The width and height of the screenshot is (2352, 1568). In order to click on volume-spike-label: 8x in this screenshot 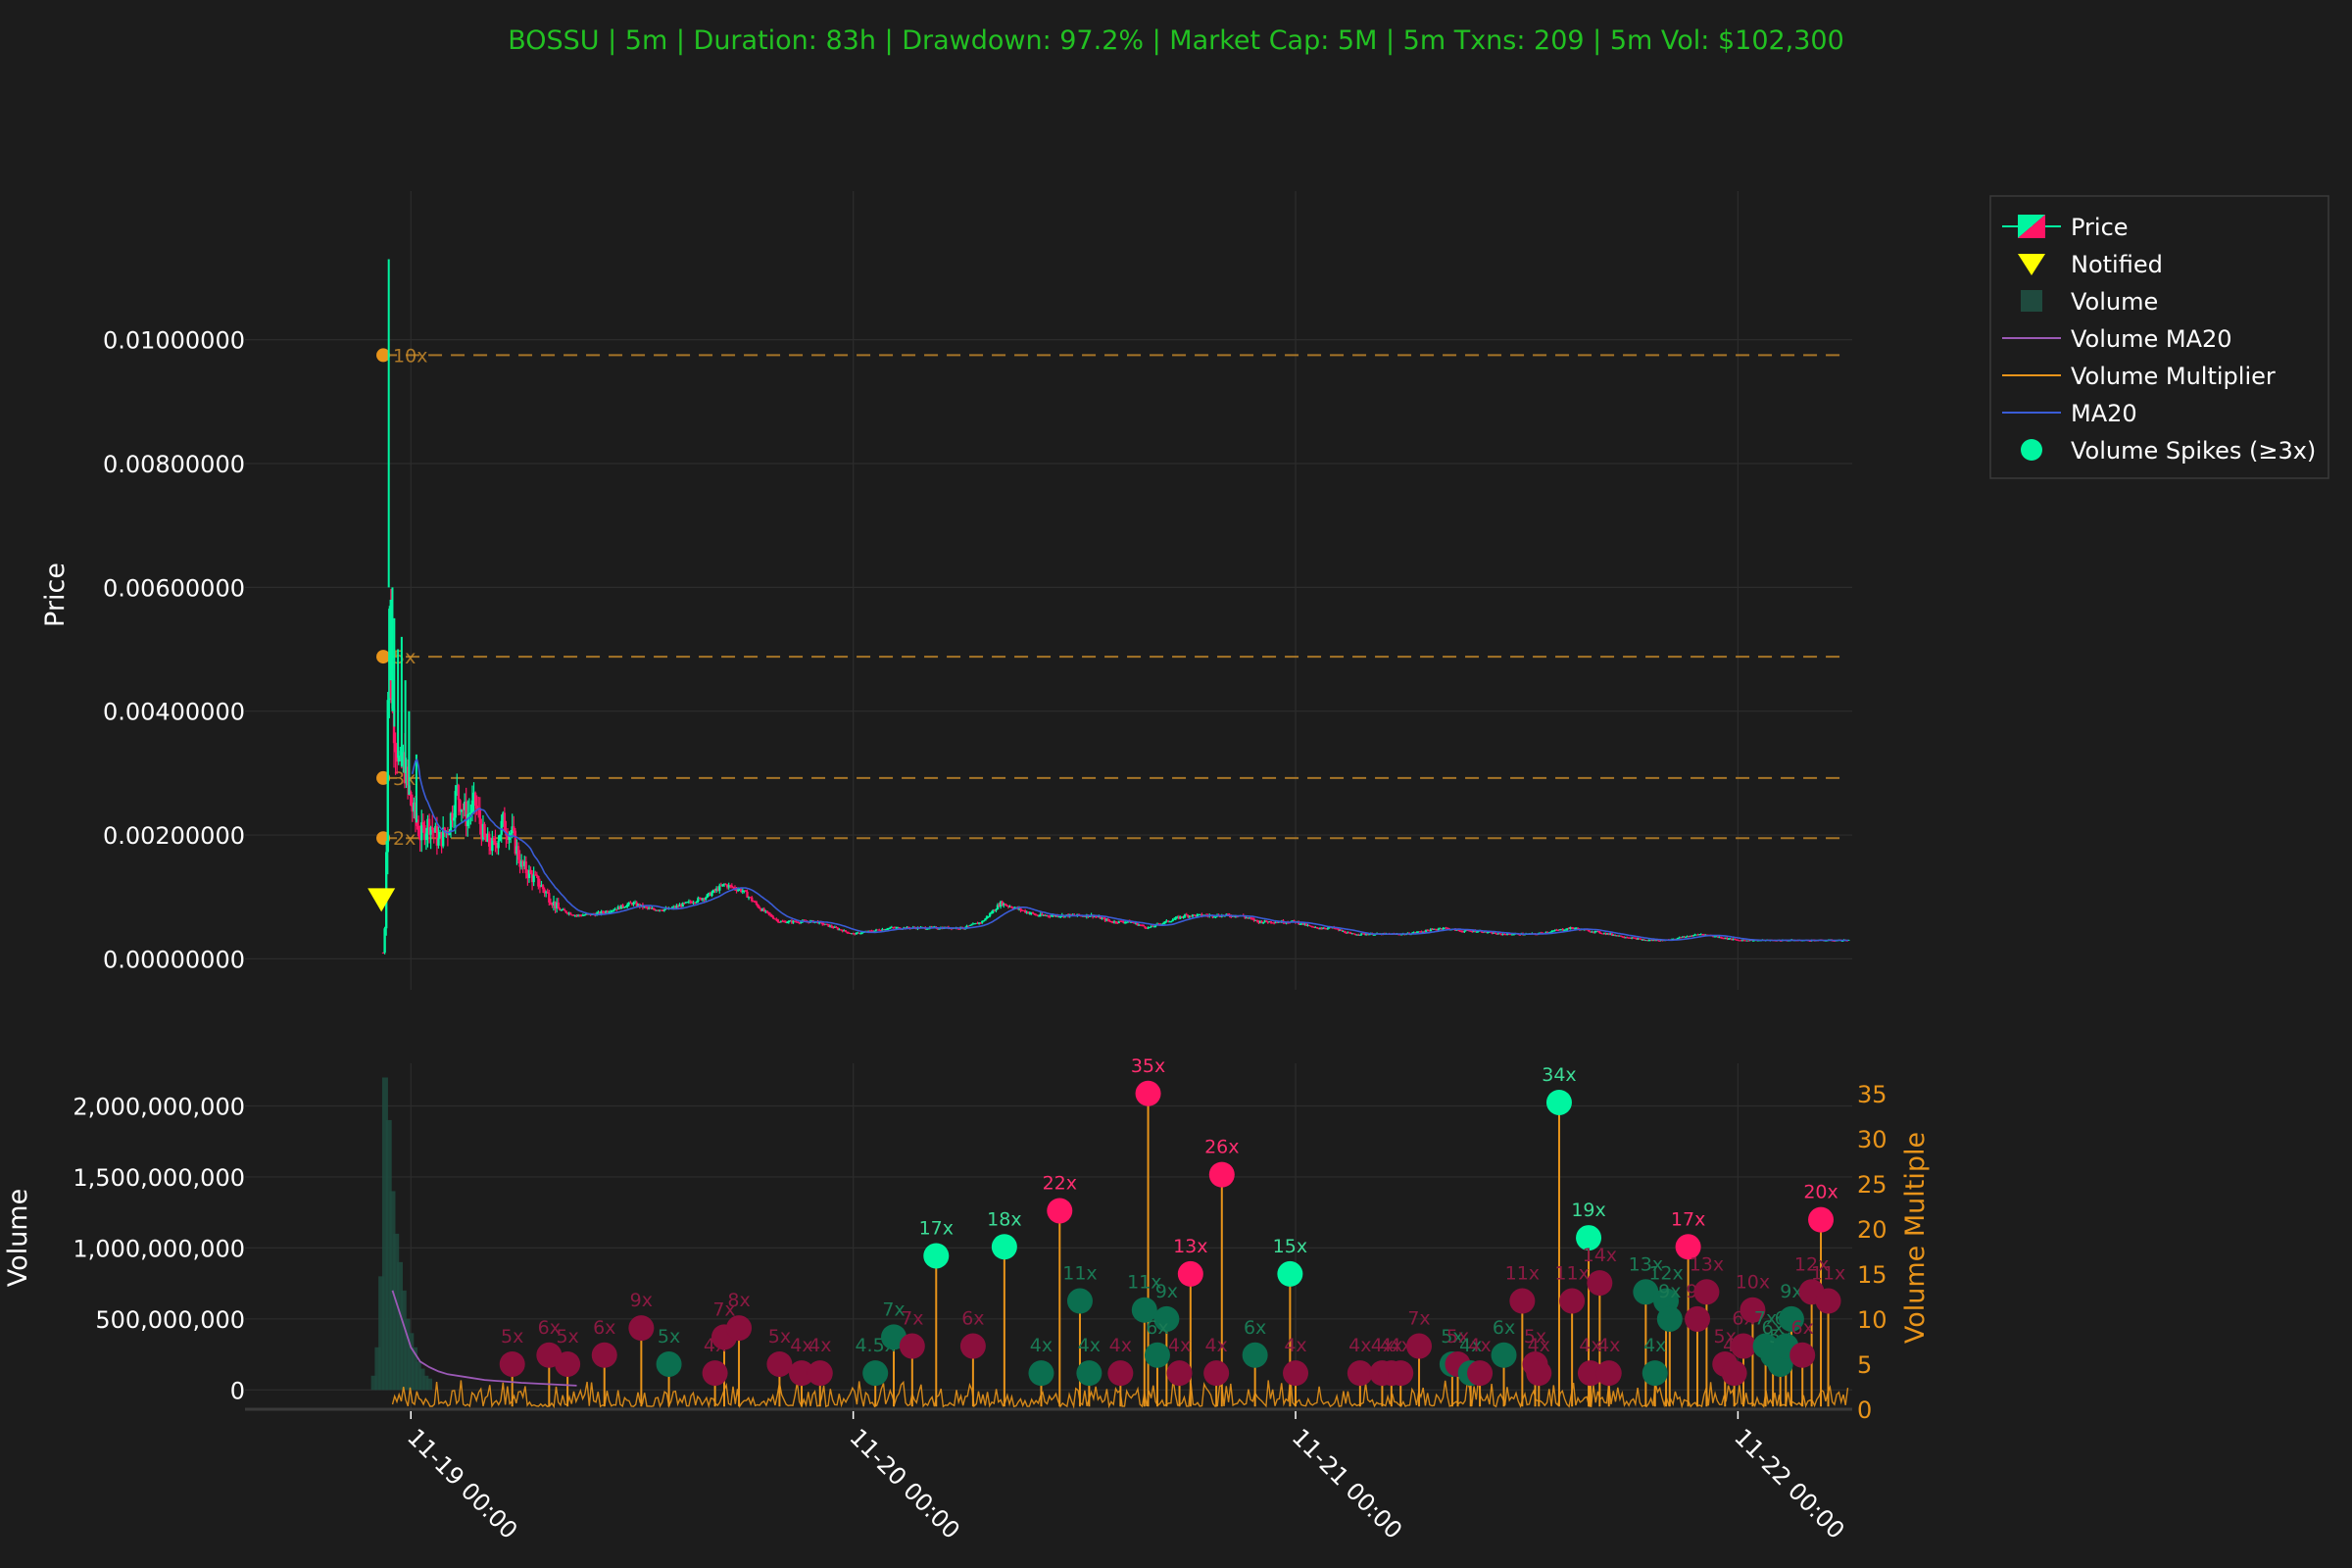, I will do `click(738, 1300)`.